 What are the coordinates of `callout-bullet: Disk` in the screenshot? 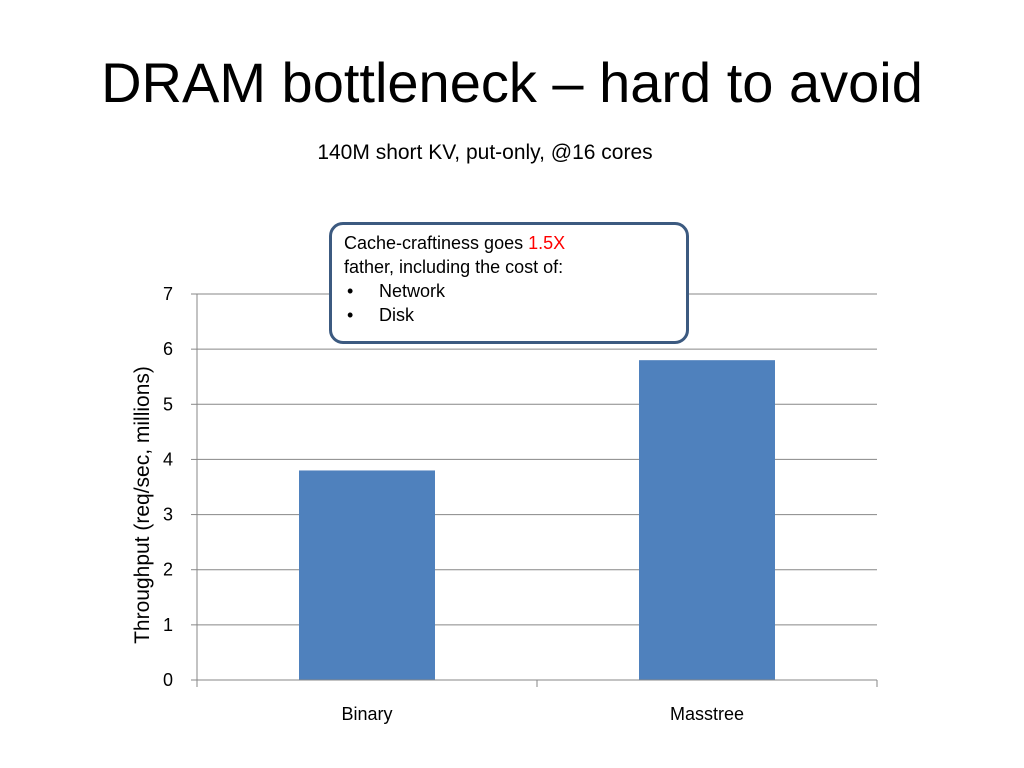 It's located at (509, 315).